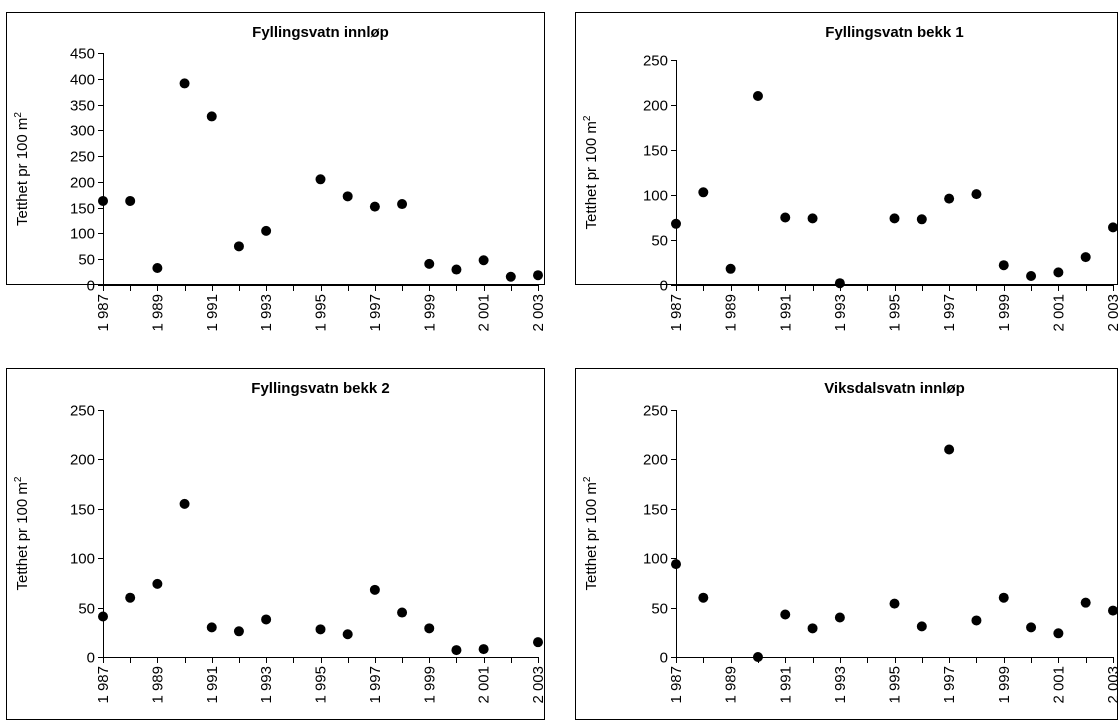 This screenshot has width=1118, height=720. What do you see at coordinates (82, 80) in the screenshot?
I see `y-tick-label: 400` at bounding box center [82, 80].